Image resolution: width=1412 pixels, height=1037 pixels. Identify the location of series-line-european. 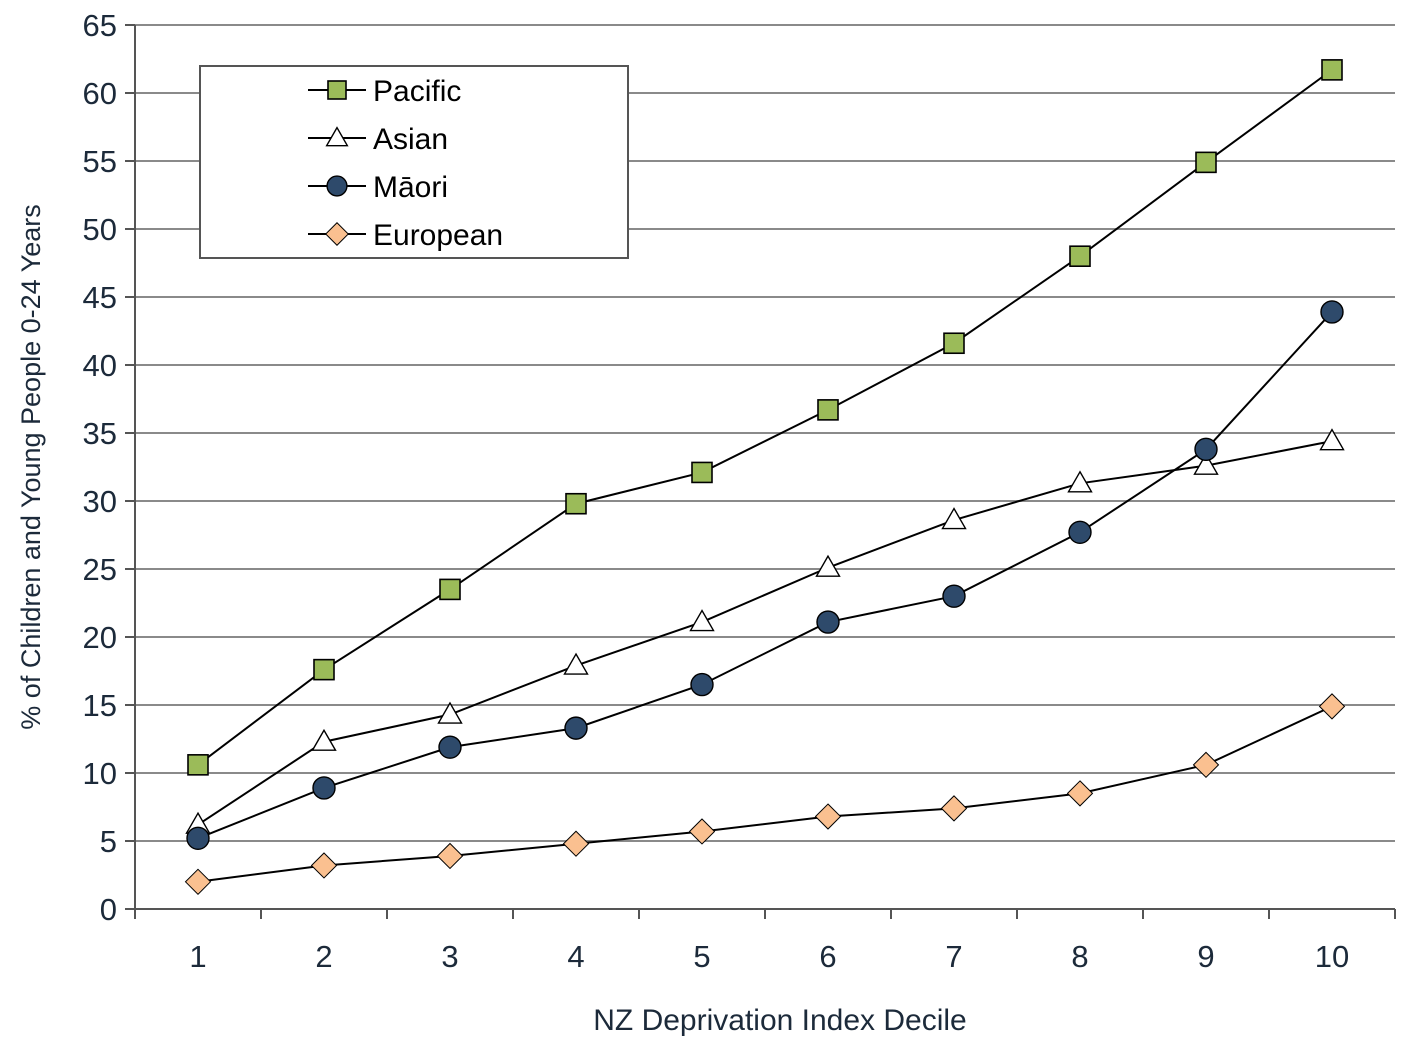
(765, 794).